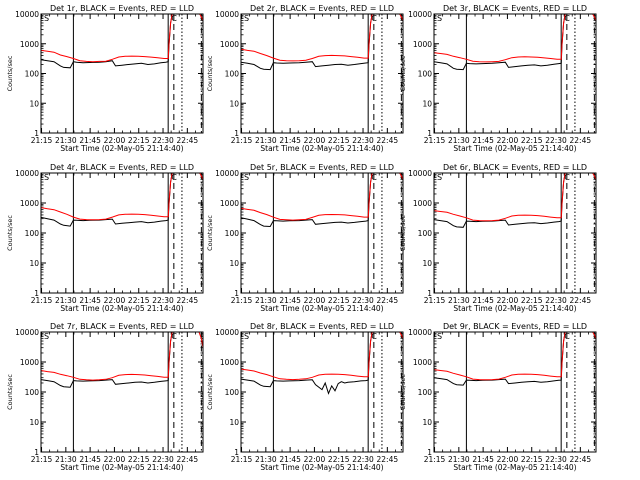  What do you see at coordinates (515, 8) in the screenshot?
I see `panel-title: Det 3r, BLACK = Events, RED = LLD` at bounding box center [515, 8].